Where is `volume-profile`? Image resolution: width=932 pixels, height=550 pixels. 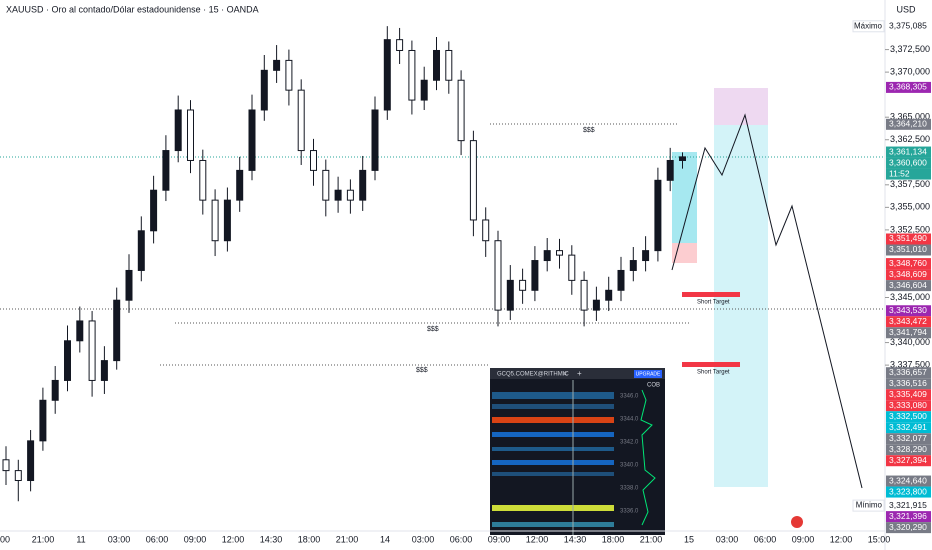 volume-profile is located at coordinates (648, 457).